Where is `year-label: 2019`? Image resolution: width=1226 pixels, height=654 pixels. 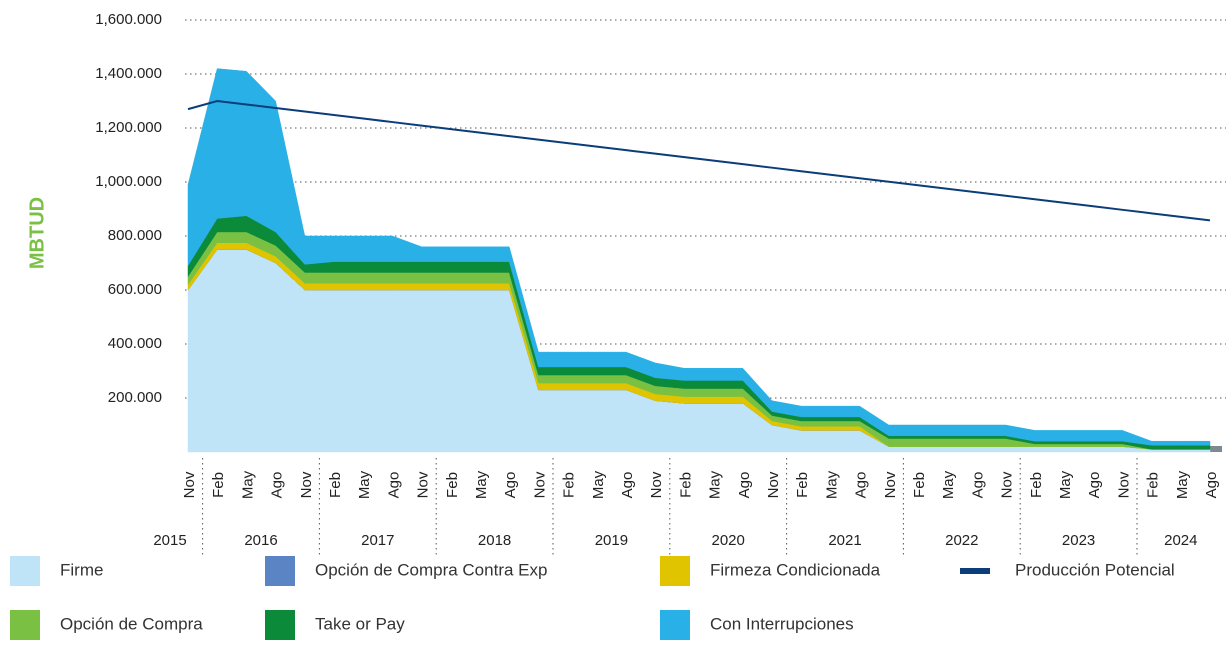
year-label: 2019 is located at coordinates (611, 540).